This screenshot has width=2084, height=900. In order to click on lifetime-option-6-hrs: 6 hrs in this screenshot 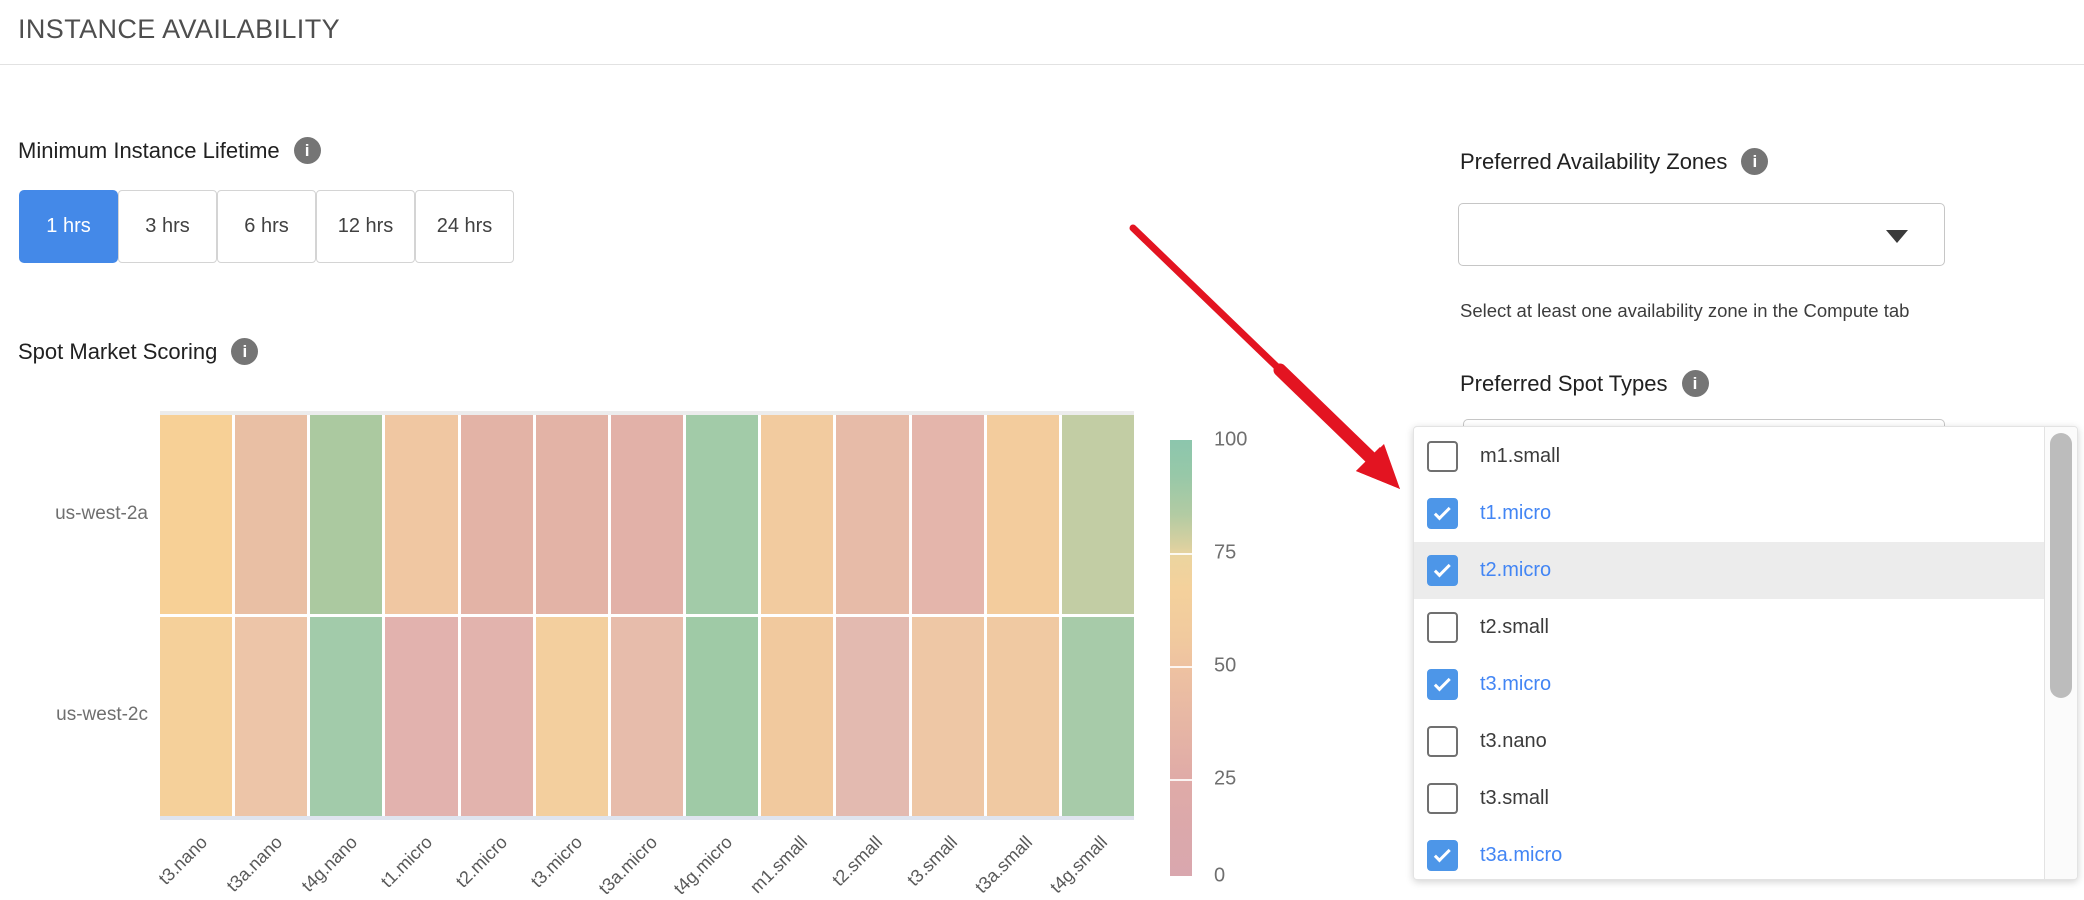, I will do `click(266, 226)`.